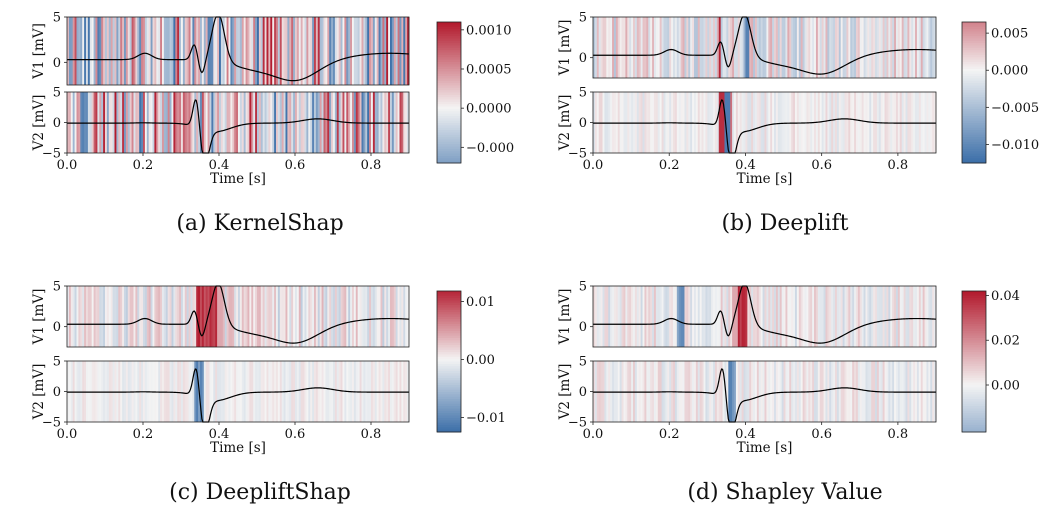  I want to click on axes-frame, so click(238, 51).